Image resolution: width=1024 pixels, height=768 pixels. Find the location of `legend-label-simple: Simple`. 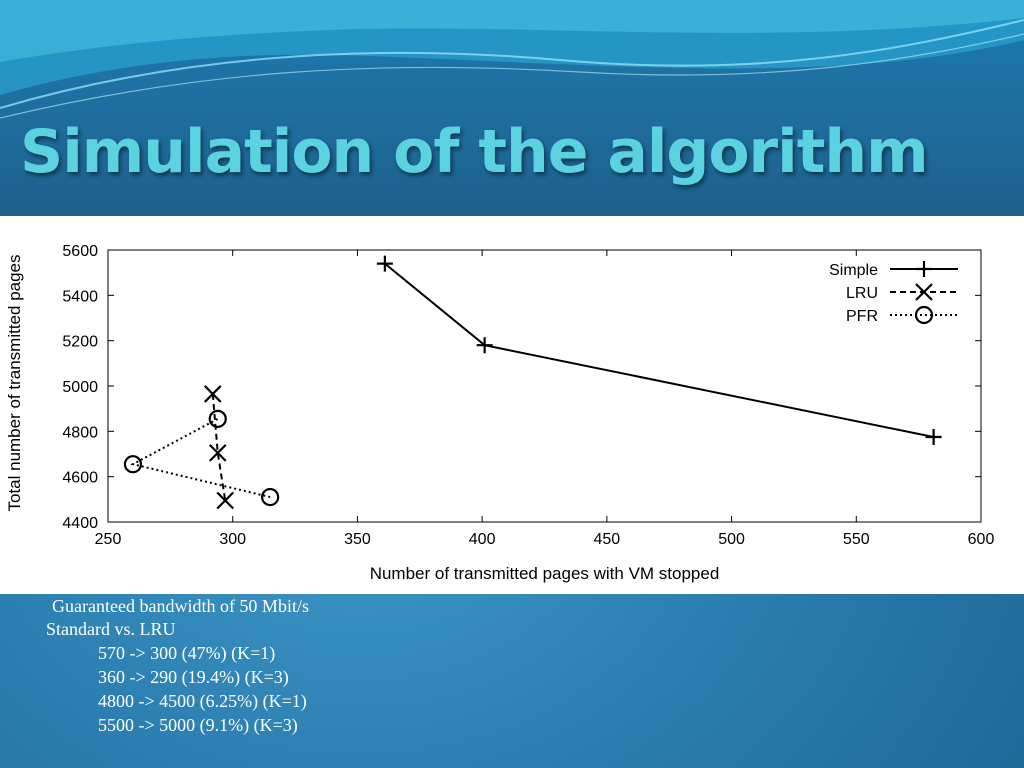

legend-label-simple: Simple is located at coordinates (853, 270).